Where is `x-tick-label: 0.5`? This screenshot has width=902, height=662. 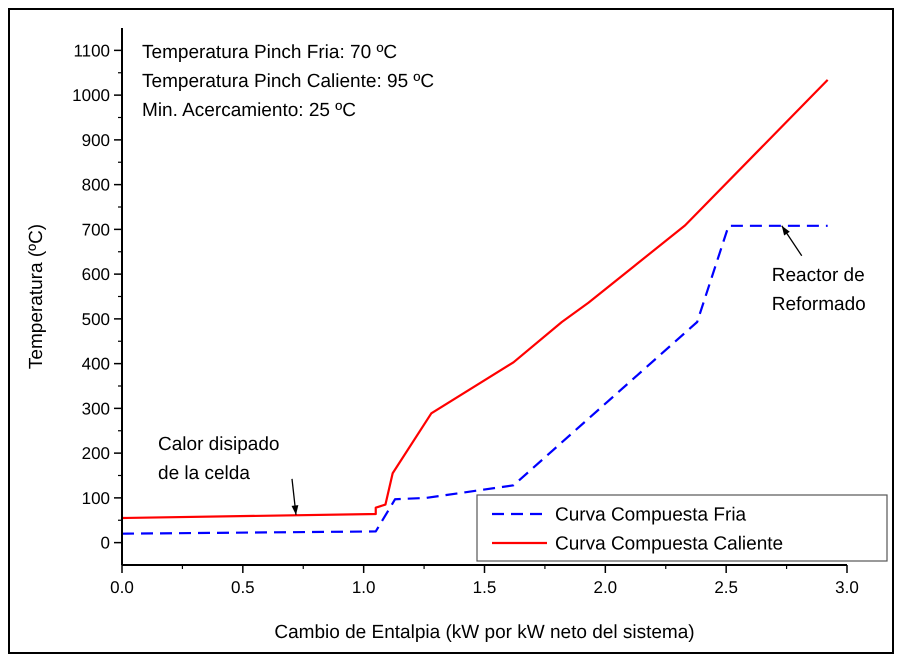 x-tick-label: 0.5 is located at coordinates (243, 587).